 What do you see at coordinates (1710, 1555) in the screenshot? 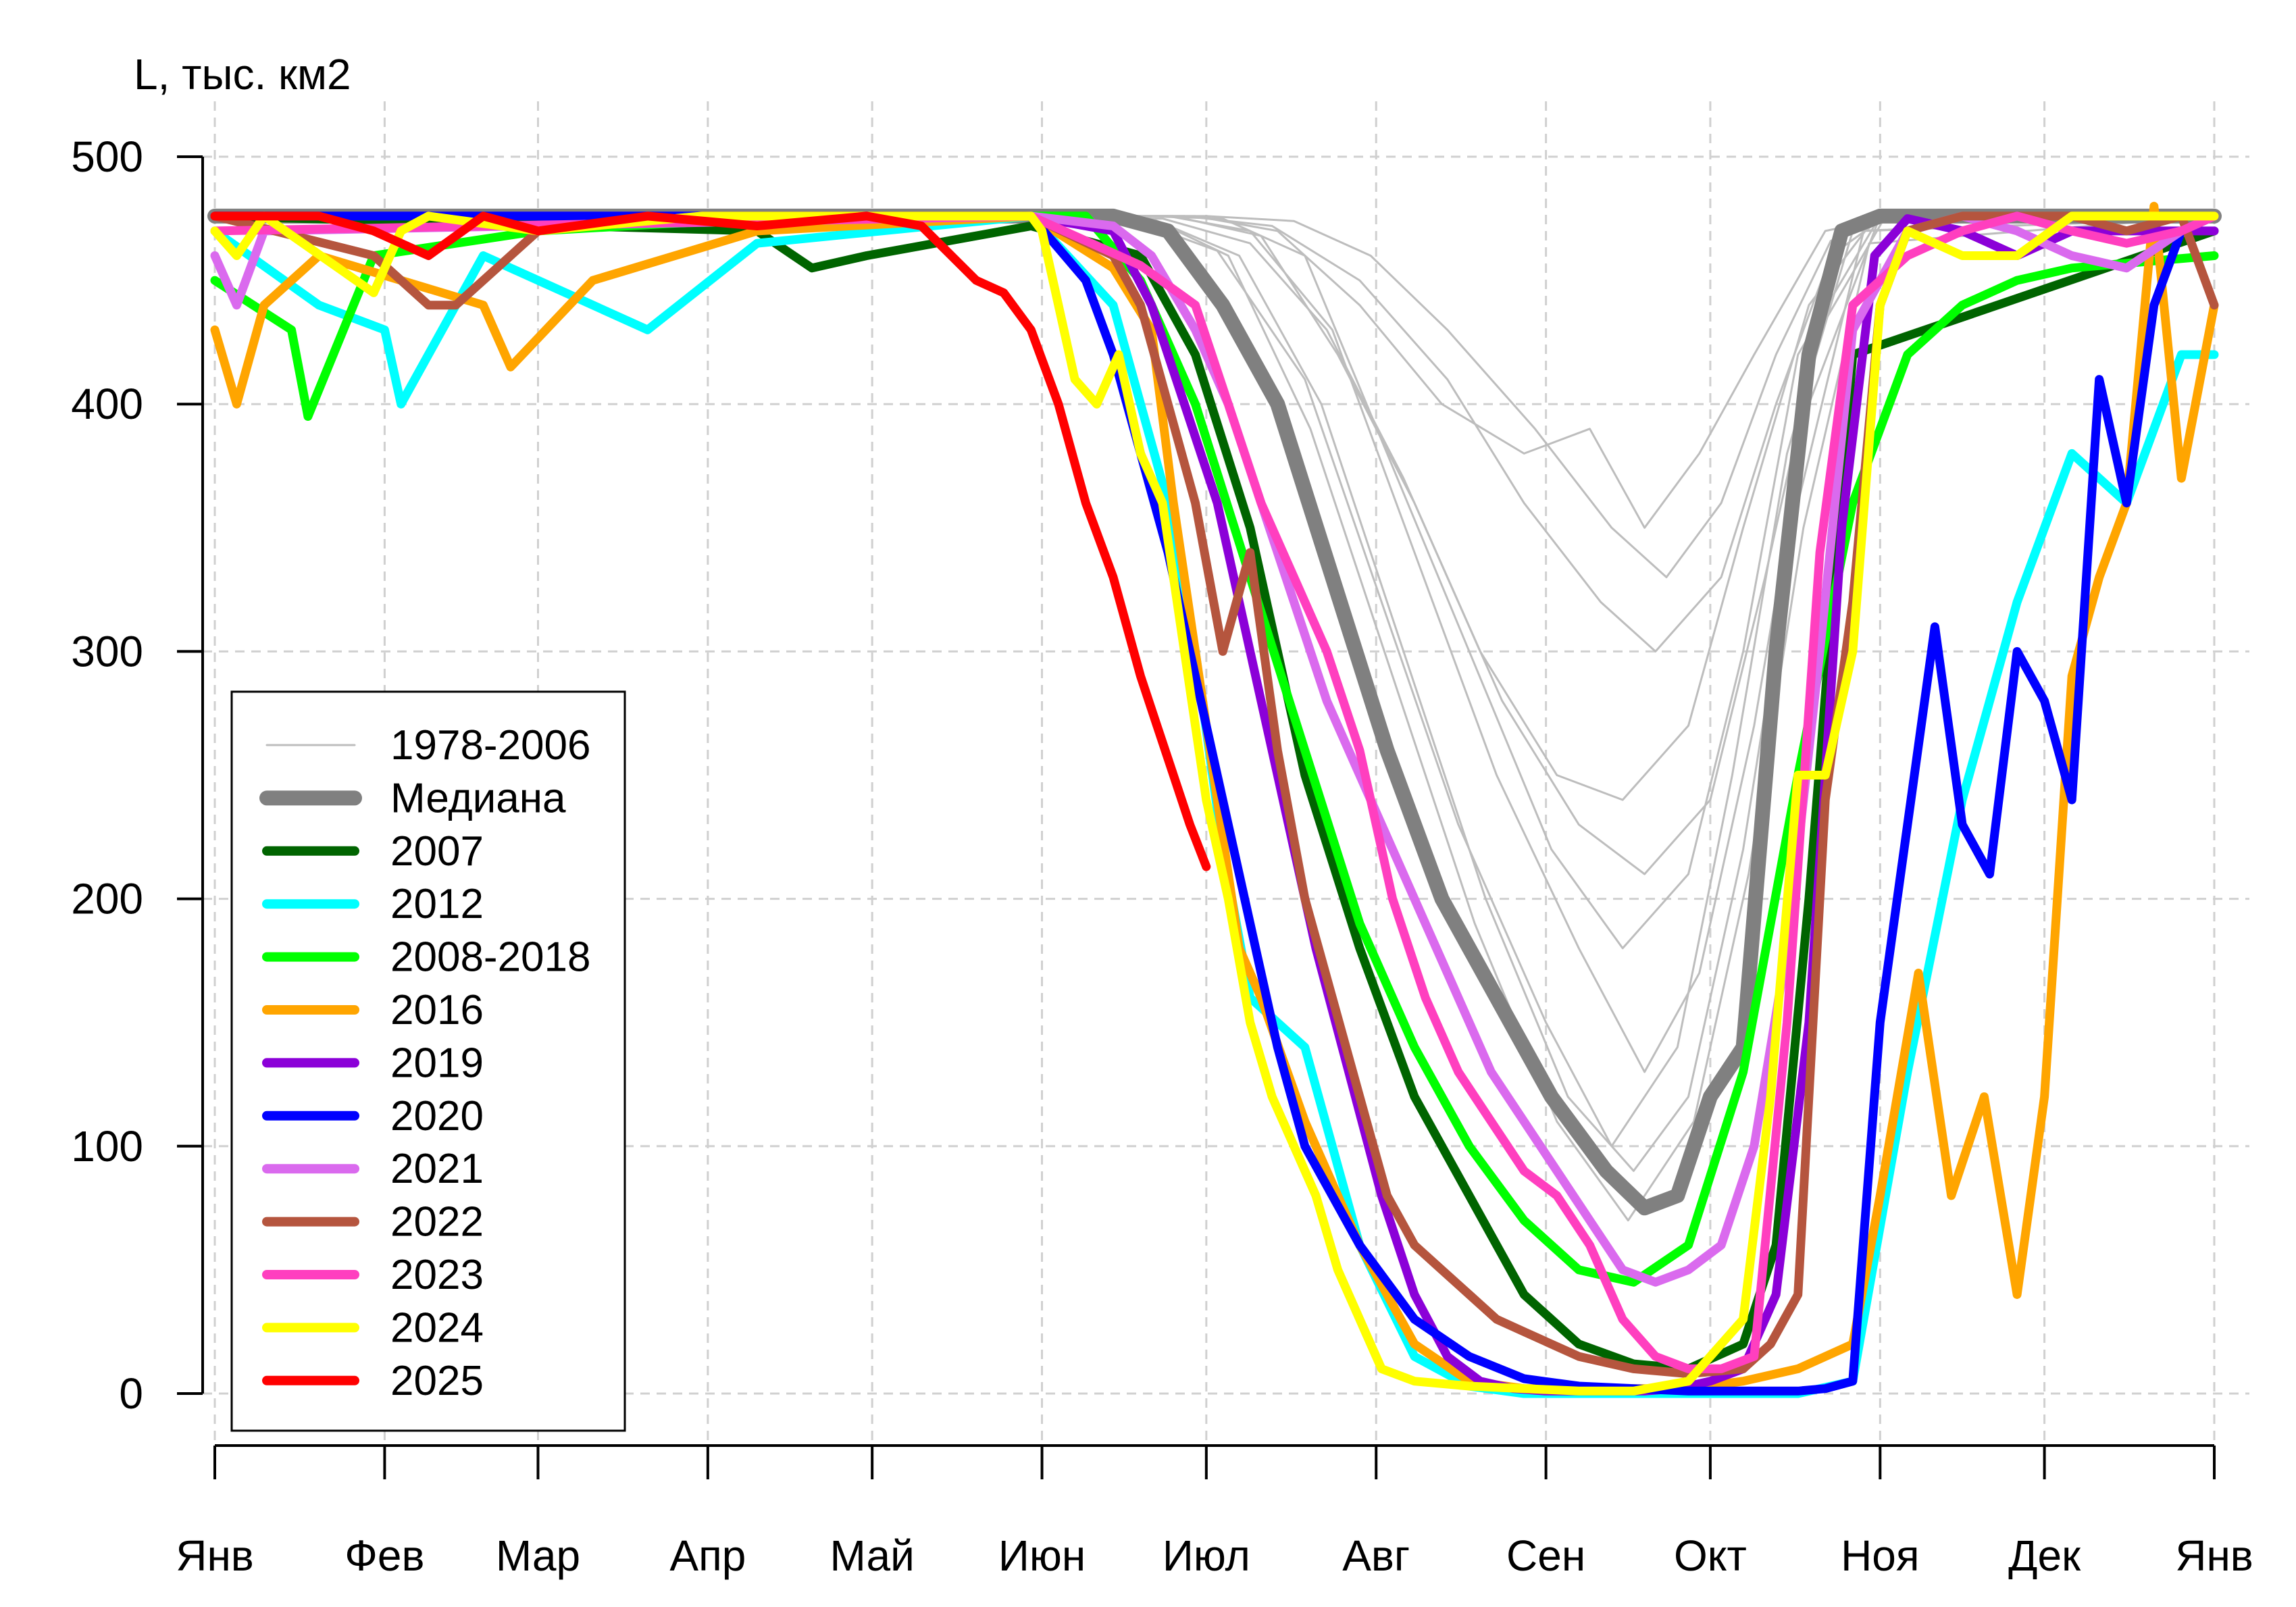
I see `x-tick-label: Окт` at bounding box center [1710, 1555].